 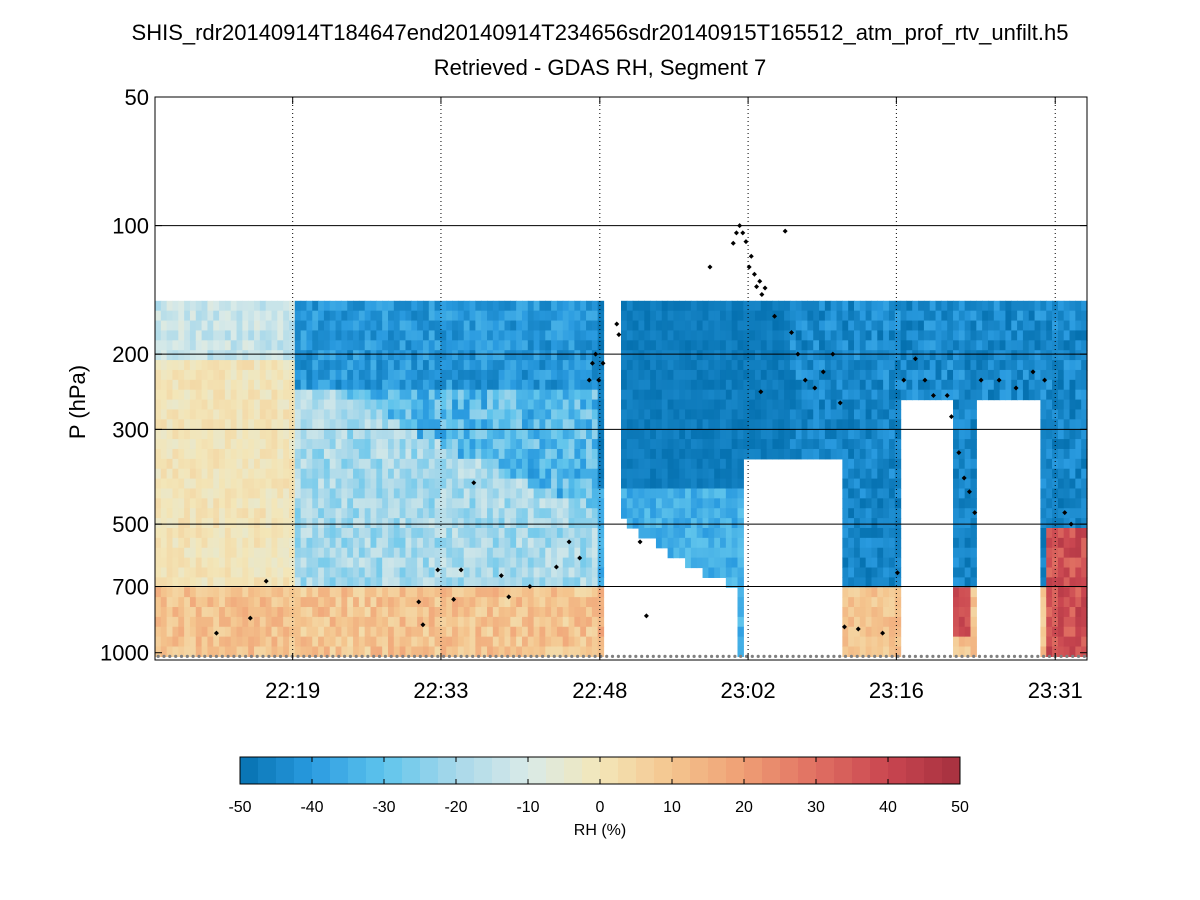 What do you see at coordinates (440, 690) in the screenshot?
I see `x-tick-label: 22:33` at bounding box center [440, 690].